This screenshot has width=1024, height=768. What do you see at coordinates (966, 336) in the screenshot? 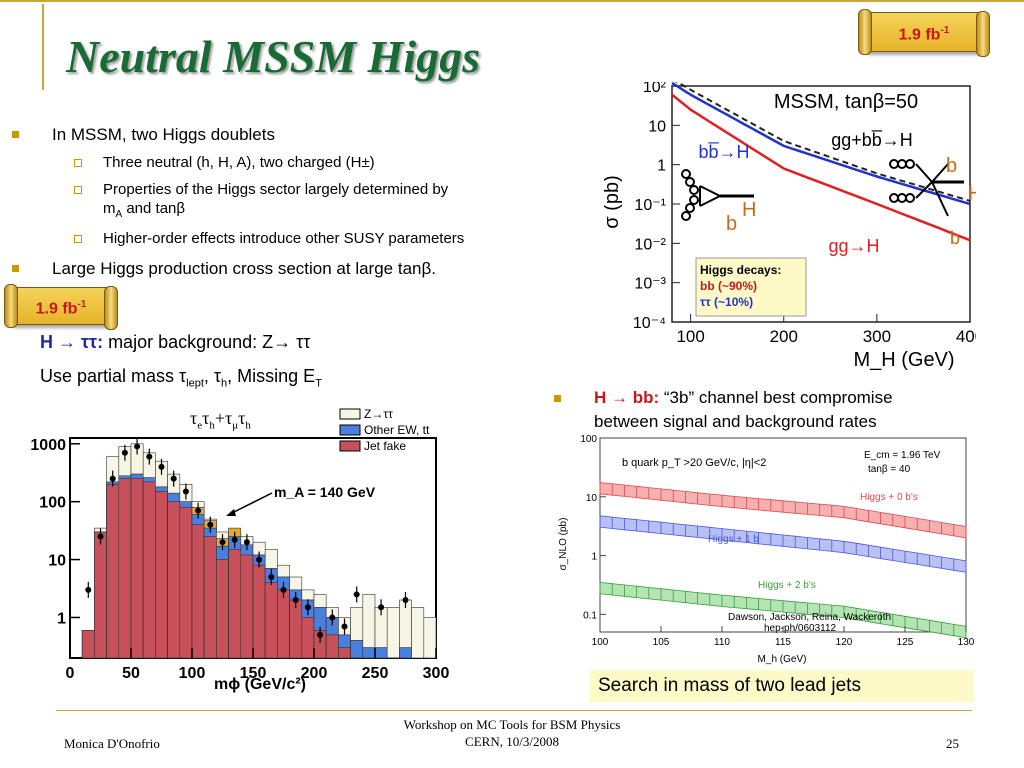
I see `x-tick-label: 400` at bounding box center [966, 336].